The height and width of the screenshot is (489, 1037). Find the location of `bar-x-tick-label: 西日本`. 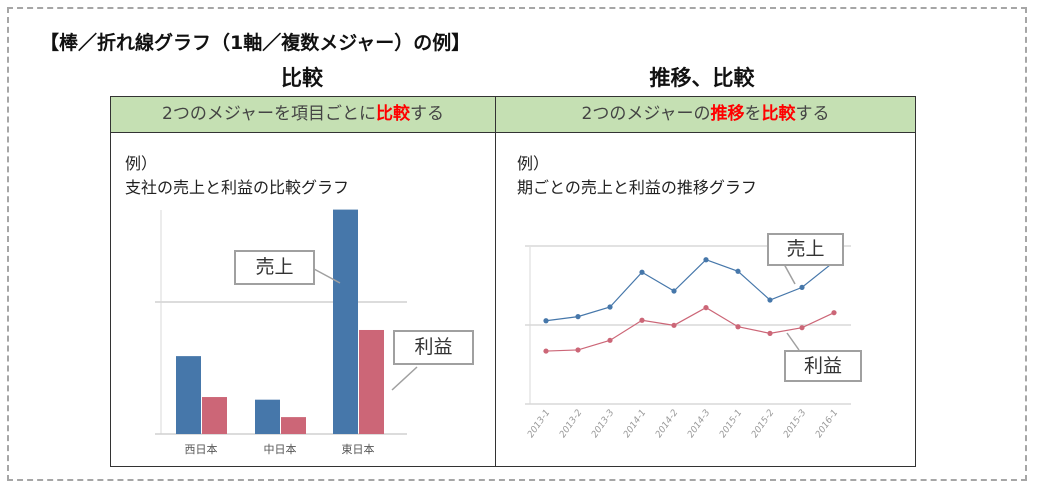

bar-x-tick-label: 西日本 is located at coordinates (201, 449).